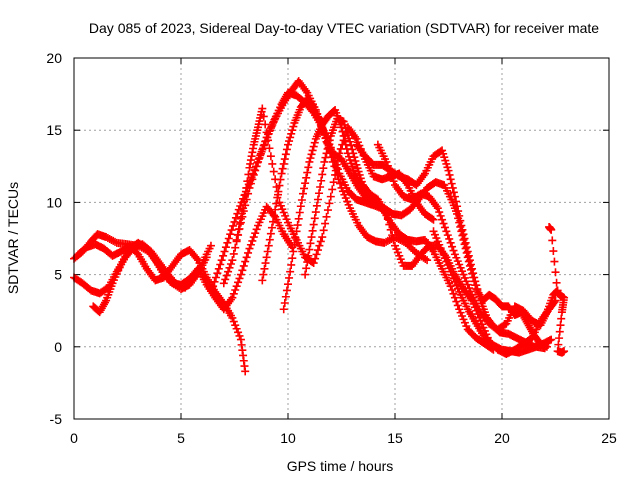  What do you see at coordinates (54, 58) in the screenshot?
I see `y-tick-label: 20` at bounding box center [54, 58].